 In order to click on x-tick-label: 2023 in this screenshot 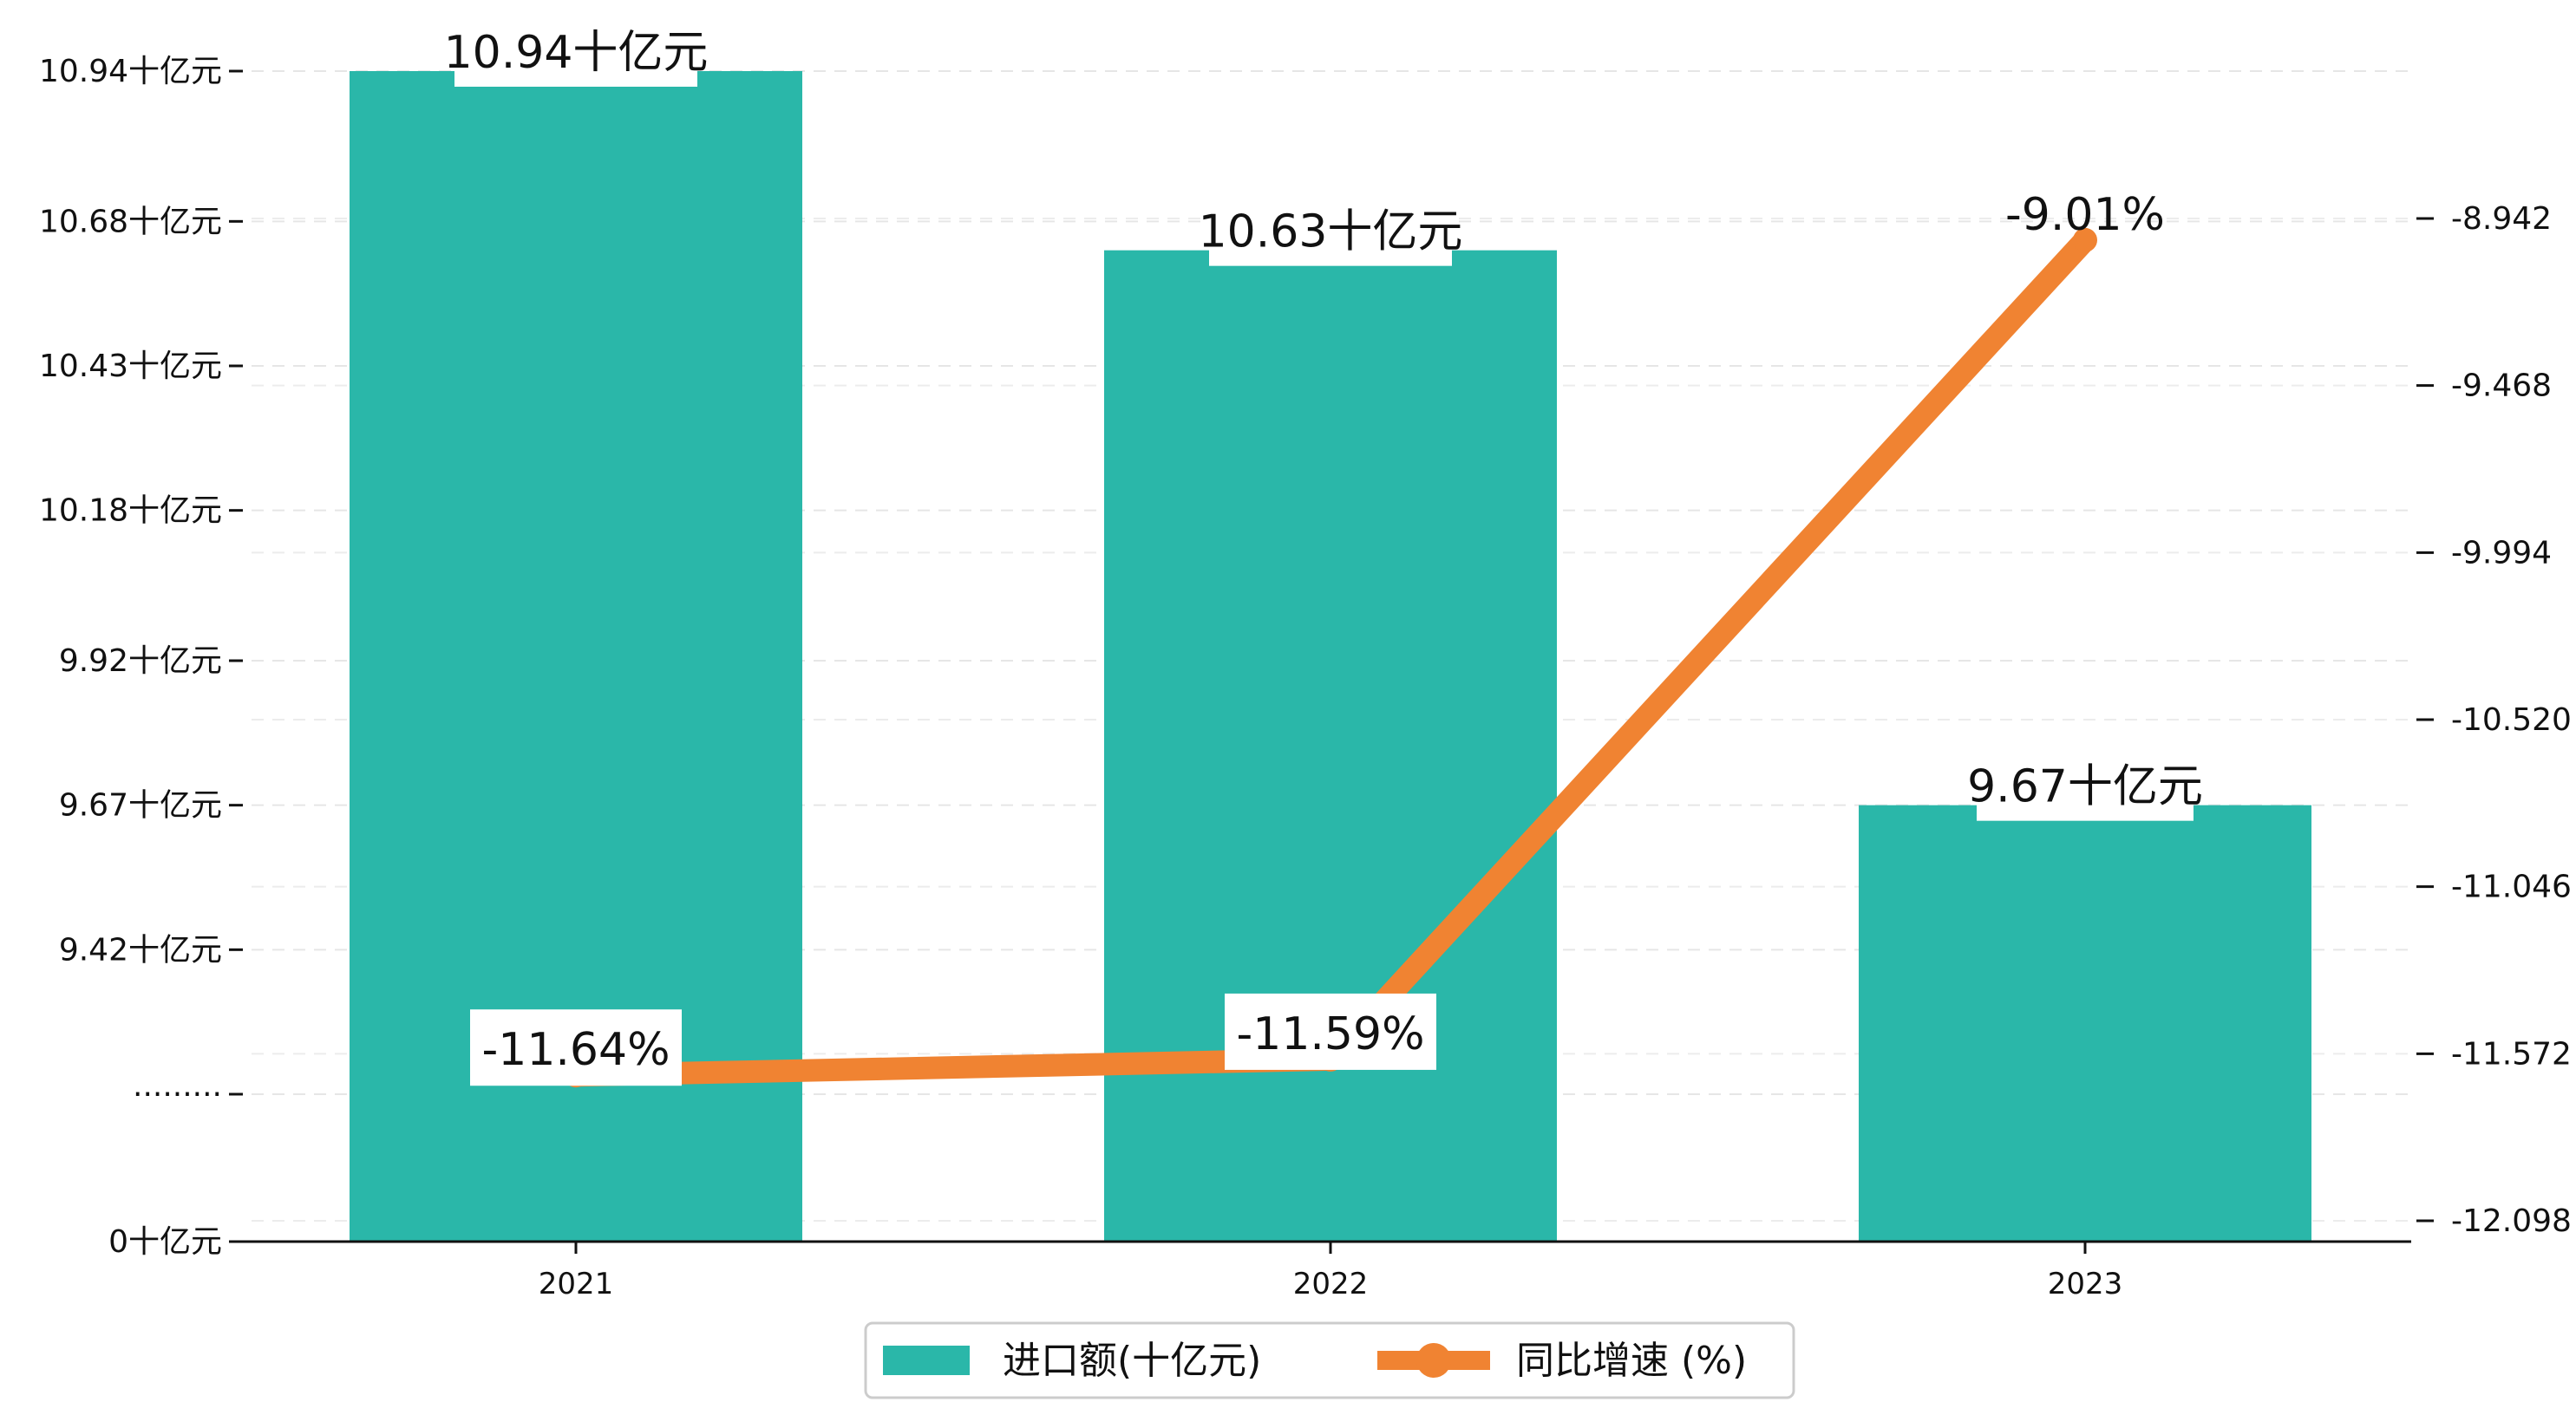, I will do `click(2085, 1284)`.